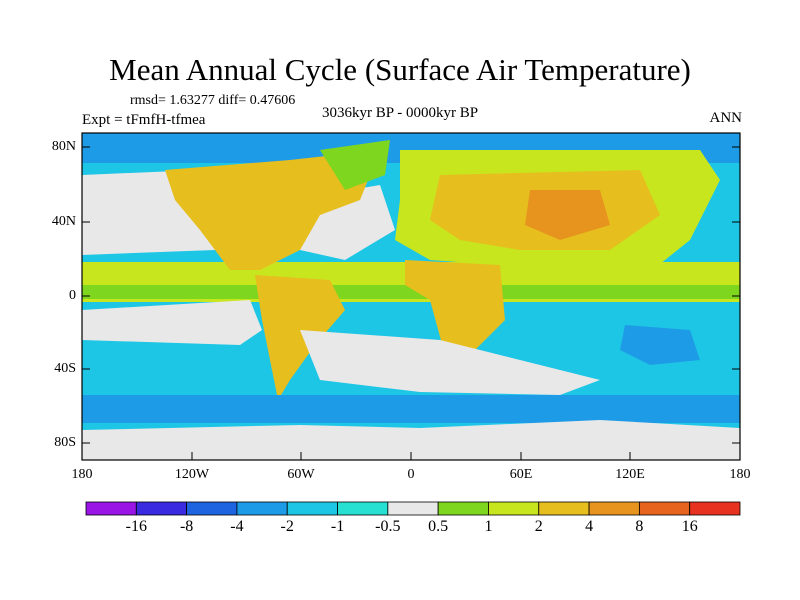  Describe the element at coordinates (488, 526) in the screenshot. I see `colorbar-label: 1` at that location.